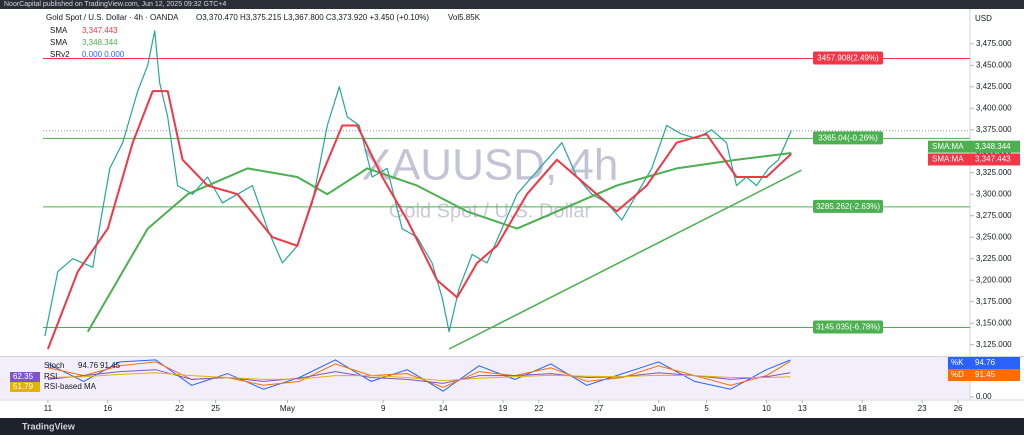  I want to click on trendline, so click(625, 259).